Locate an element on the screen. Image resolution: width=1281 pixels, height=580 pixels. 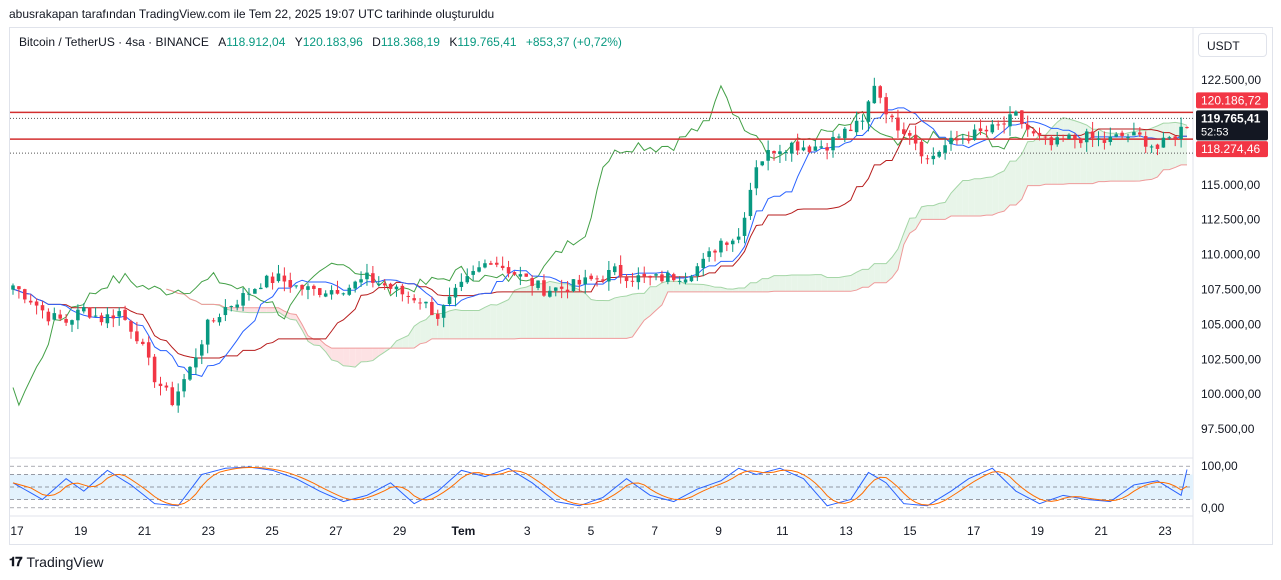
symbol-name: Bitcoin / TetherUS · 4sa · BINANCE is located at coordinates (114, 42).